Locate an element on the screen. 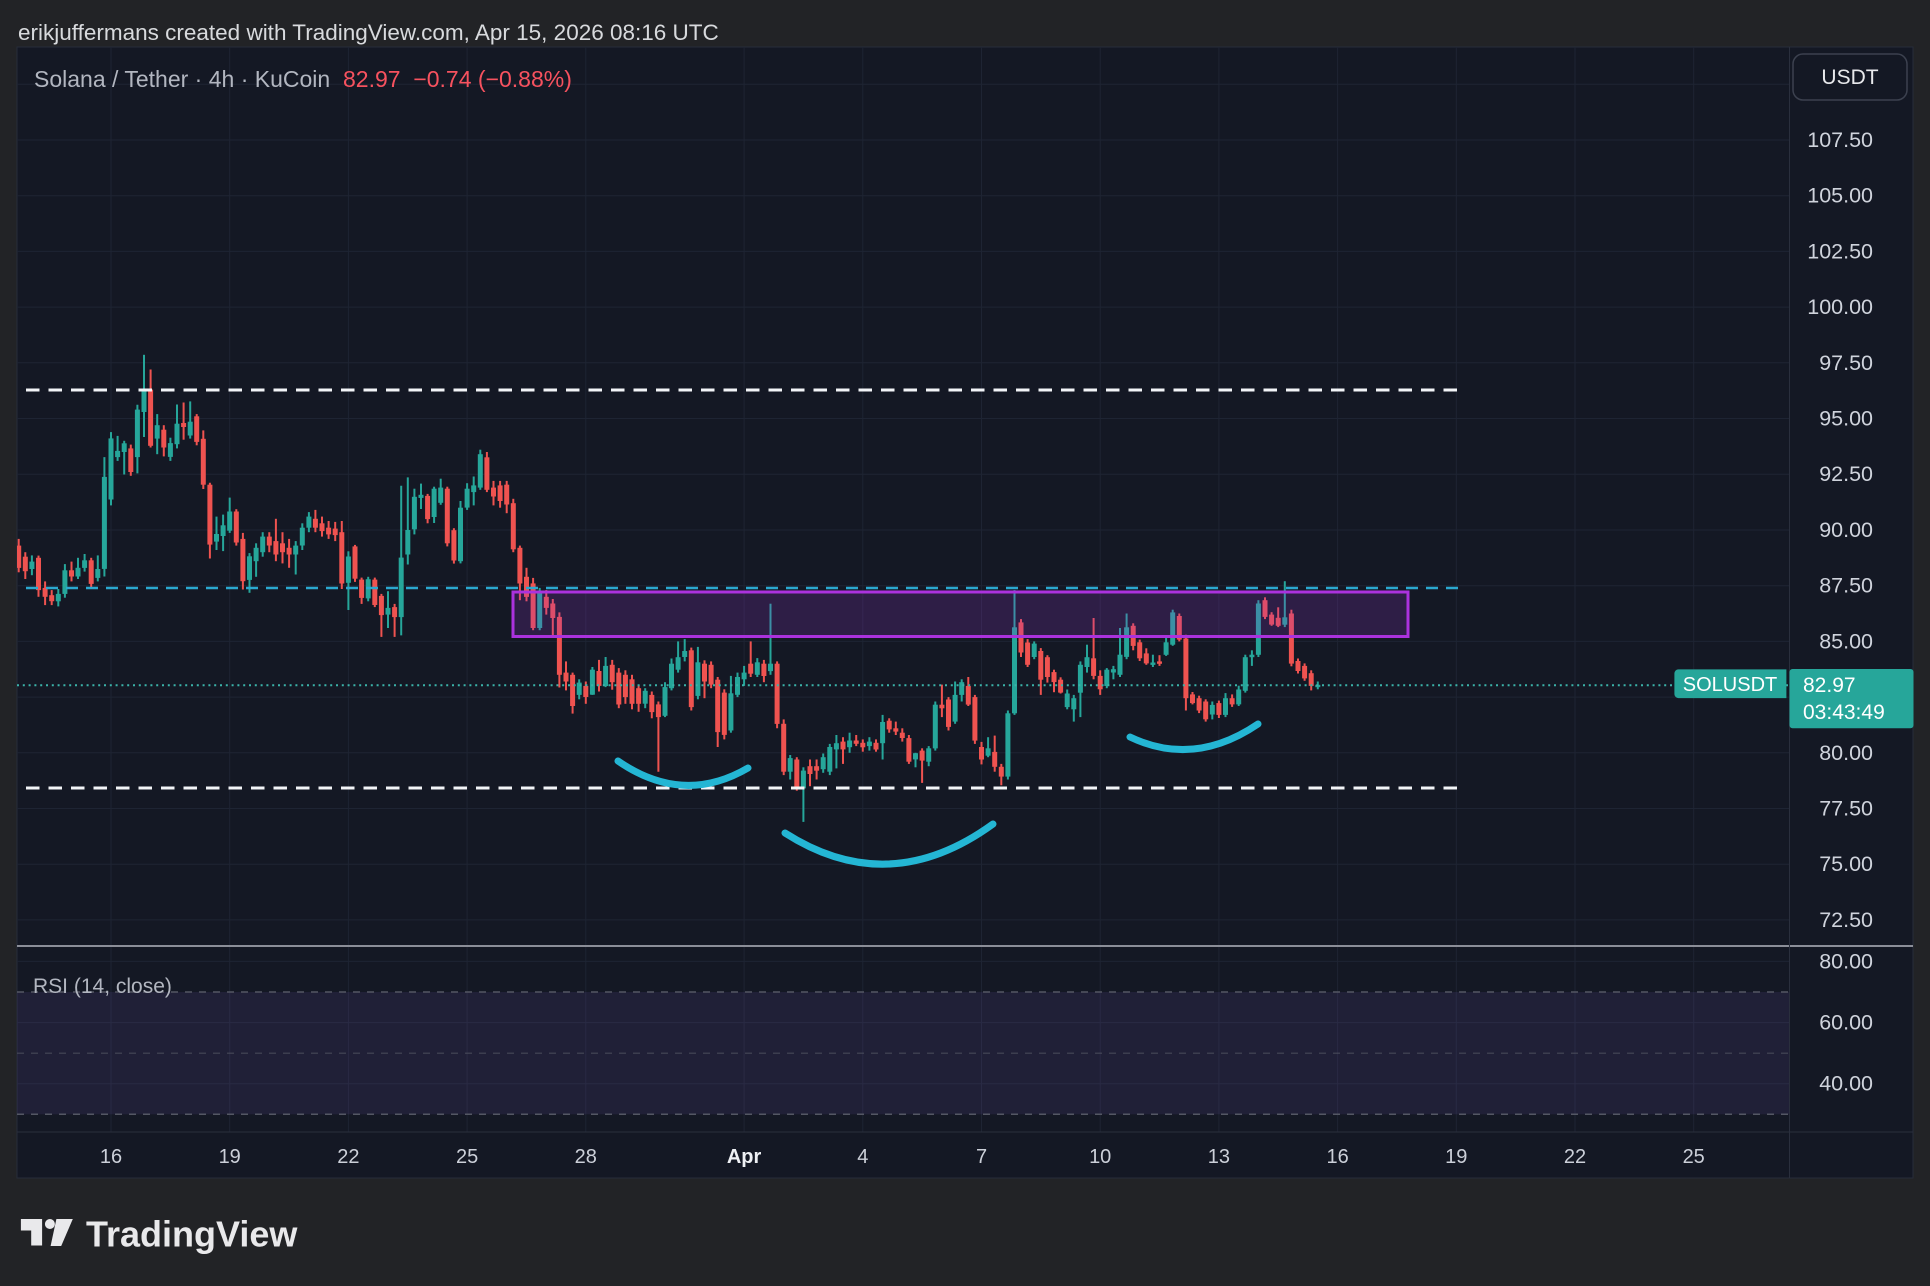  svg-text: 13 is located at coordinates (1219, 1157).